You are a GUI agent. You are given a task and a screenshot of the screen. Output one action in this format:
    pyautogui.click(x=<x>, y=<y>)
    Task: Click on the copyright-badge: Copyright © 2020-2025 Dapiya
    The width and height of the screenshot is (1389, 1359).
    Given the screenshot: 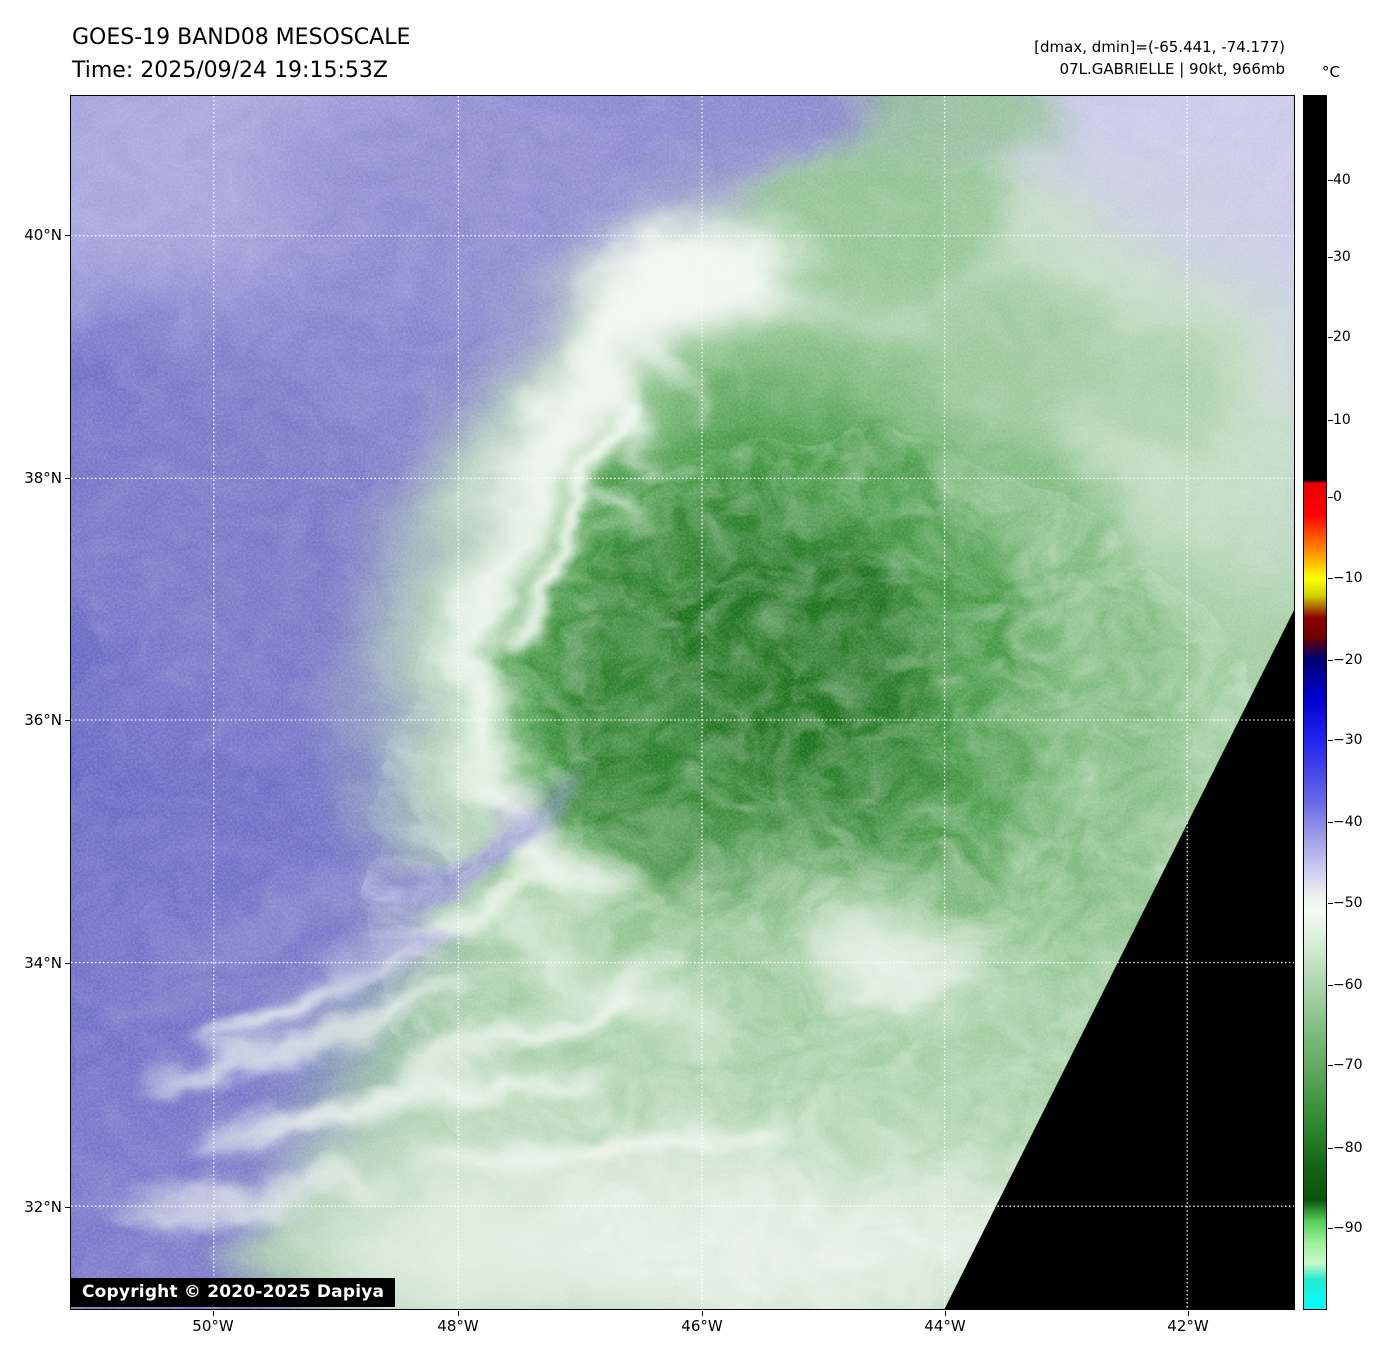 What is the action you would take?
    pyautogui.click(x=233, y=1292)
    